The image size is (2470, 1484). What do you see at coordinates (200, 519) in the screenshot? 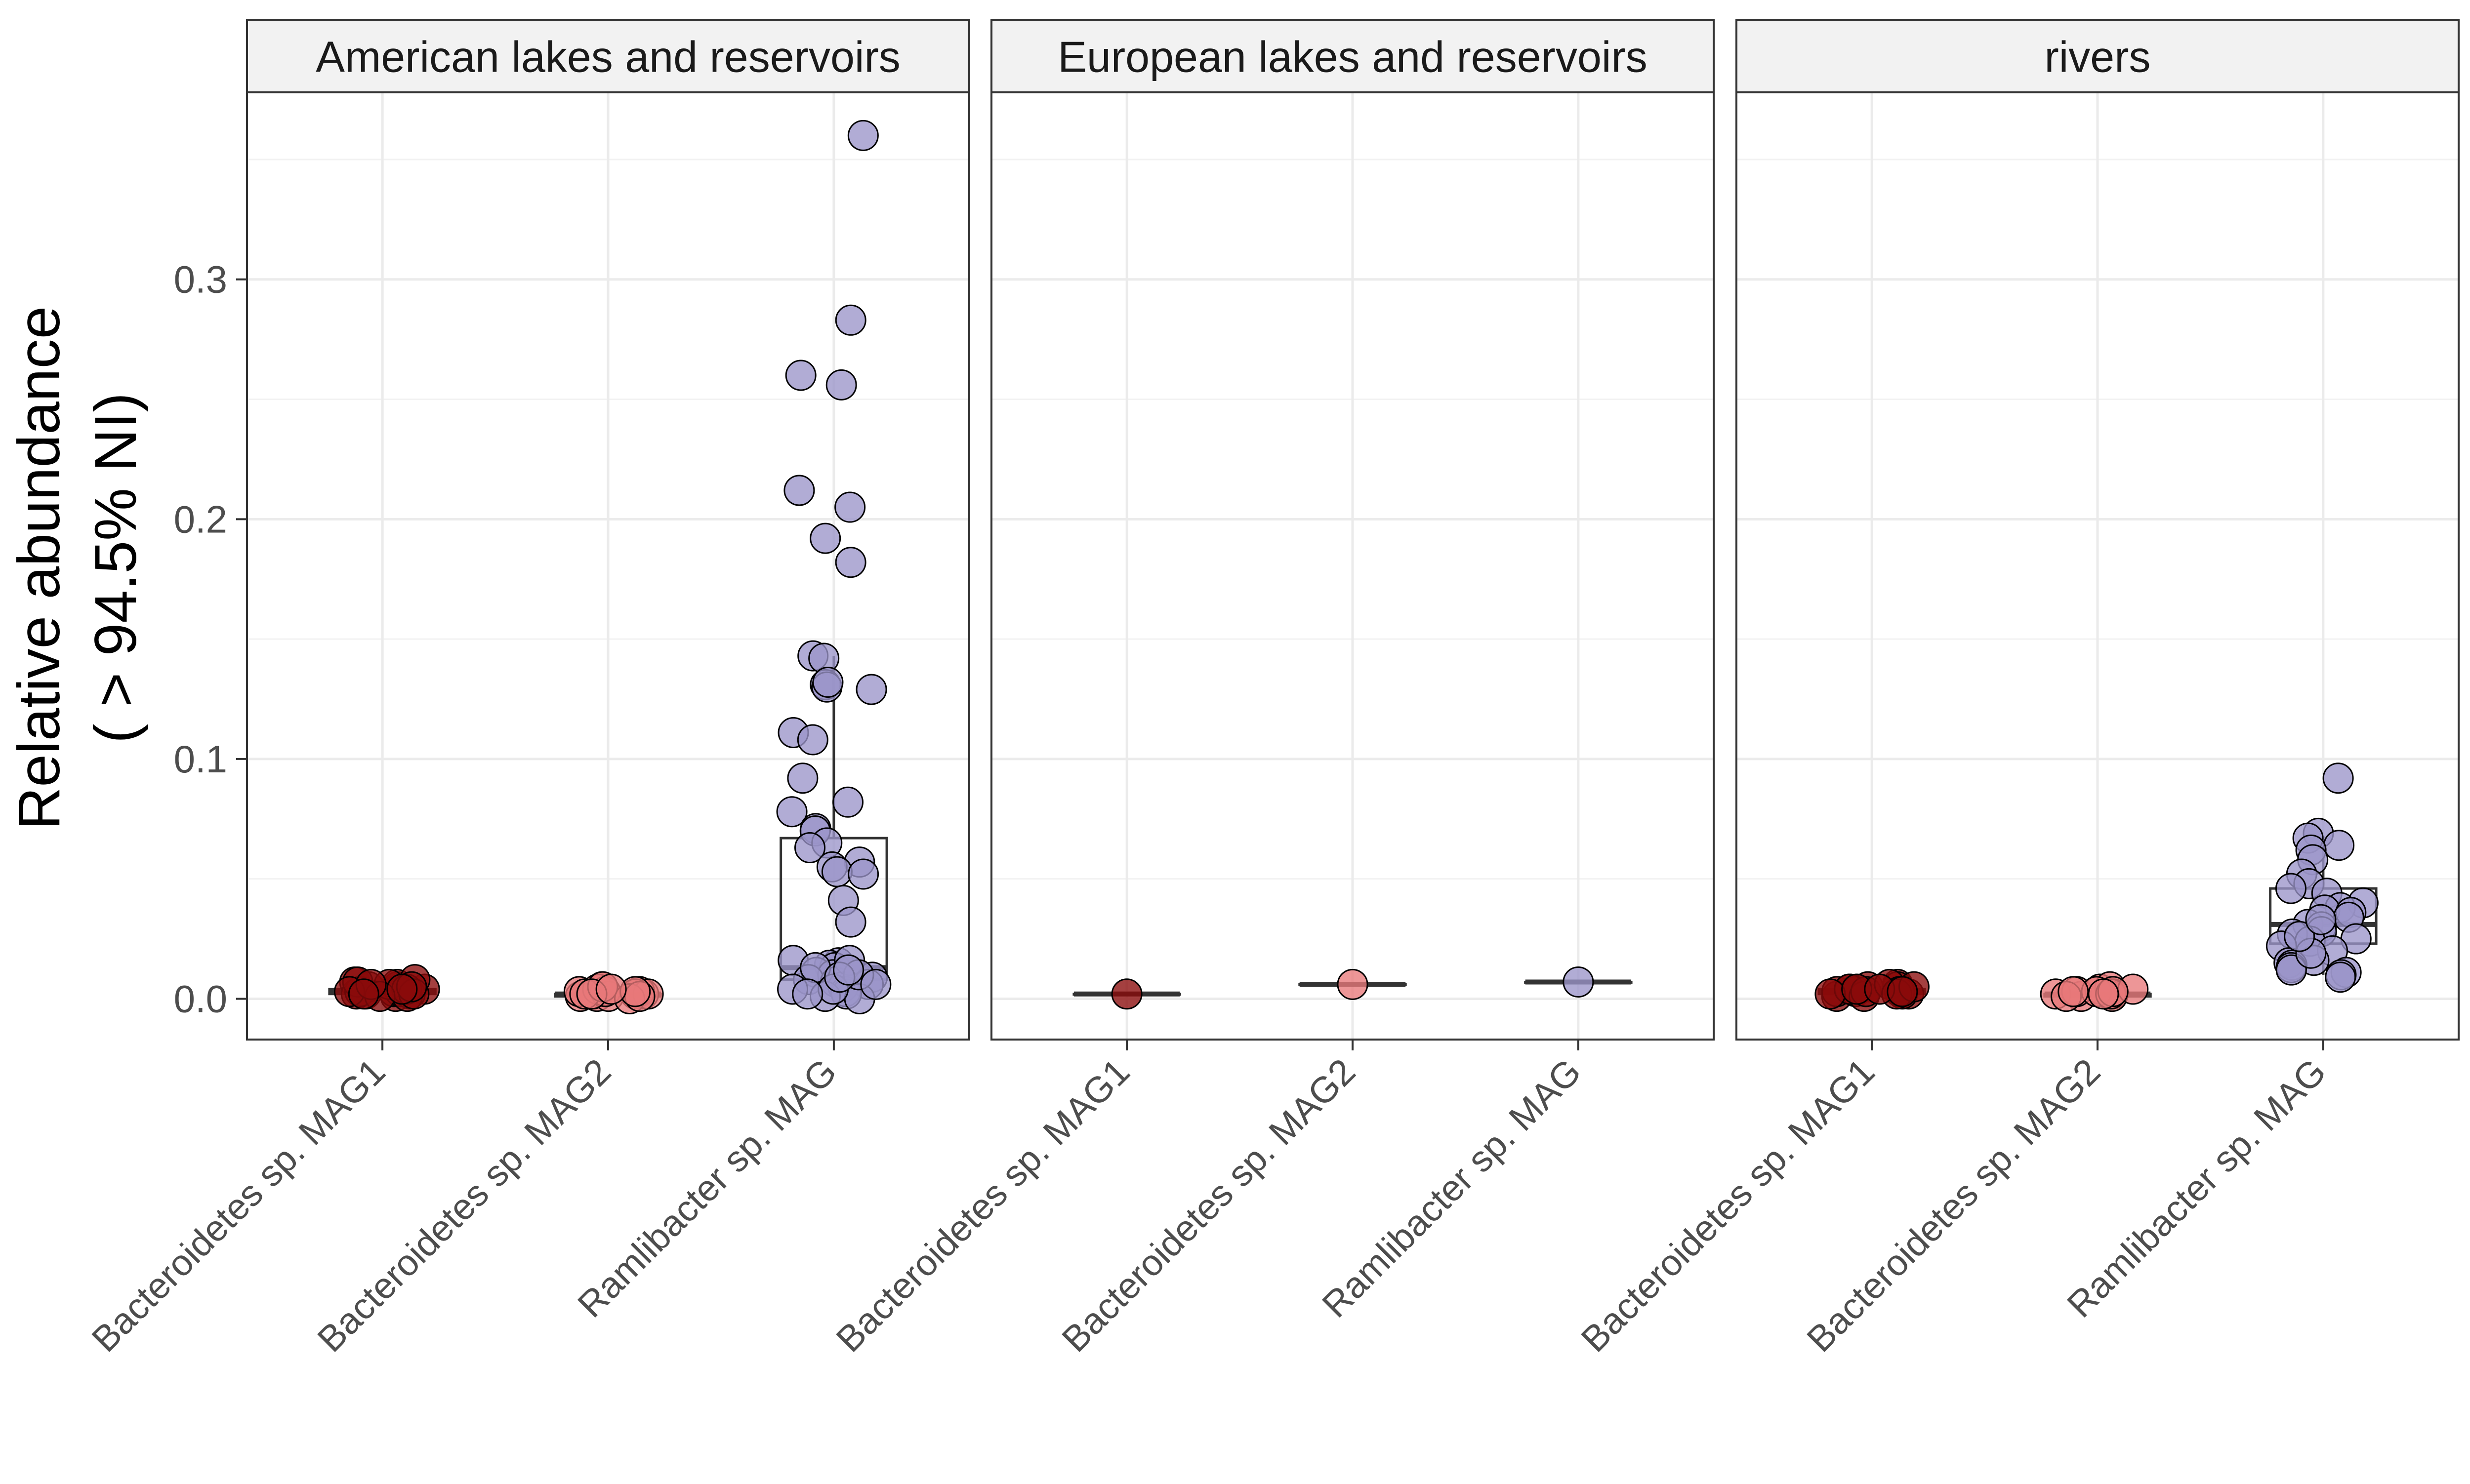
I see `y-tick-label: 0.2` at bounding box center [200, 519].